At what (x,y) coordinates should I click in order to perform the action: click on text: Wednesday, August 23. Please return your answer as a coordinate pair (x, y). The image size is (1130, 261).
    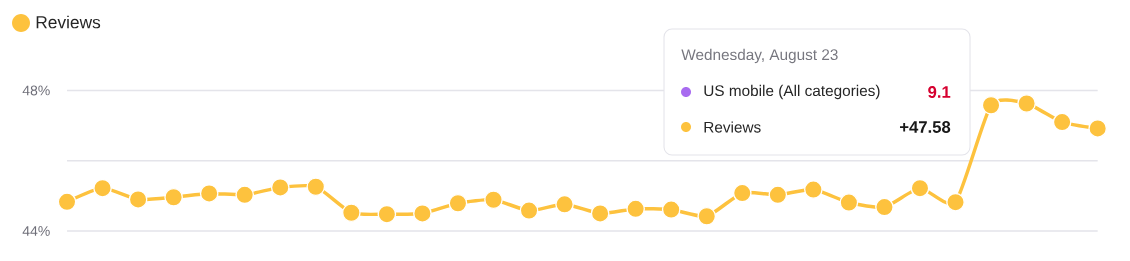
    Looking at the image, I should click on (759, 56).